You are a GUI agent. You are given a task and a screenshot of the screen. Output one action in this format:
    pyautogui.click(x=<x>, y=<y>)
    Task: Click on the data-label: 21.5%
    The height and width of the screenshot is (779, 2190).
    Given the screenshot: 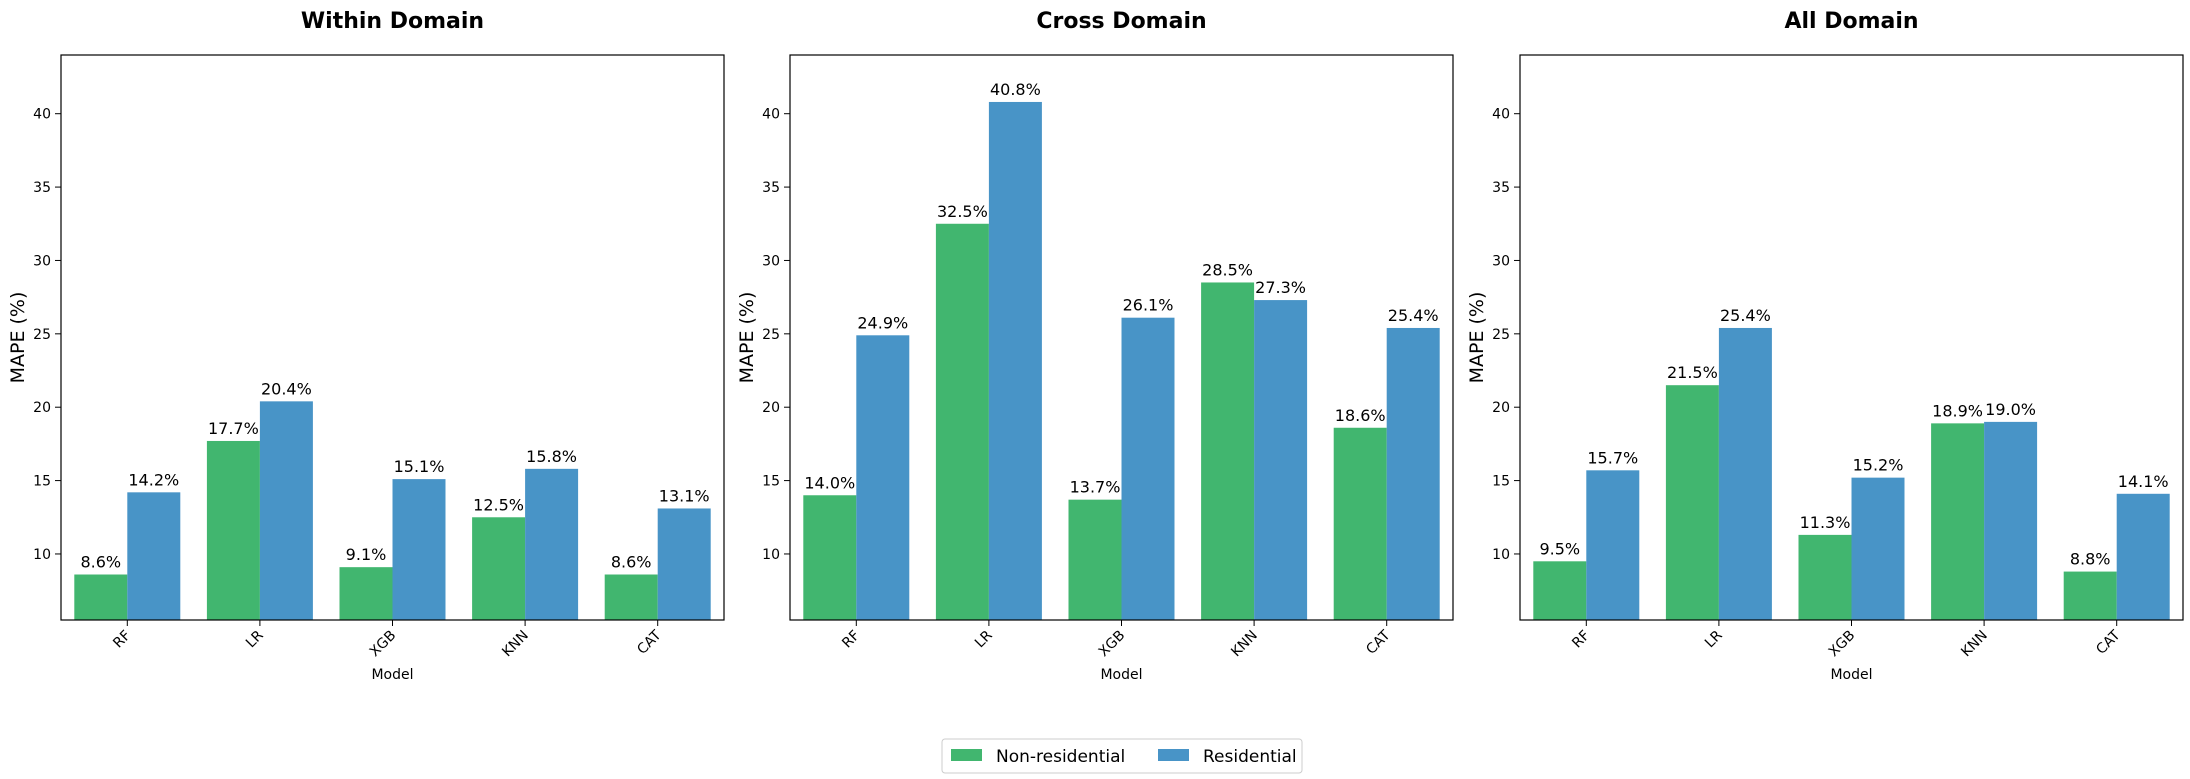 What is the action you would take?
    pyautogui.click(x=1692, y=372)
    